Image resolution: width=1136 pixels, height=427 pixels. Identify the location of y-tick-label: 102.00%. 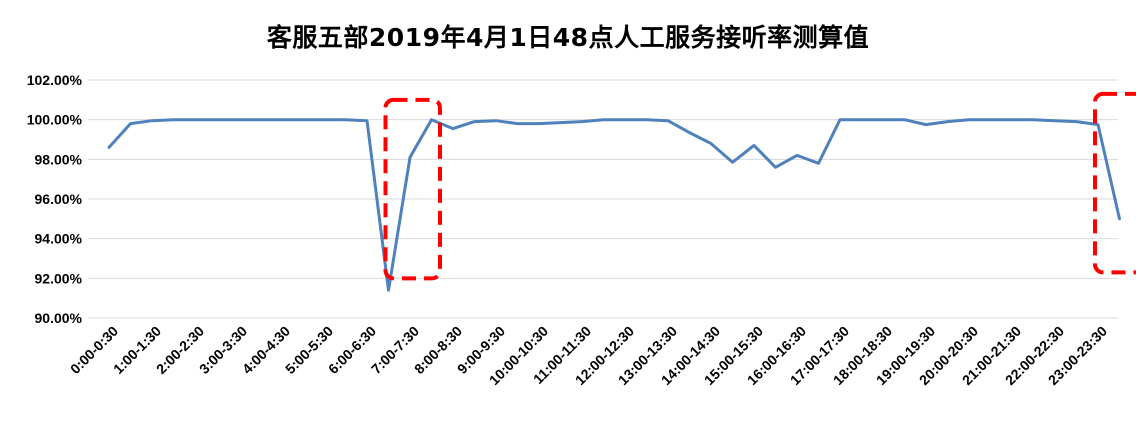
(55, 80).